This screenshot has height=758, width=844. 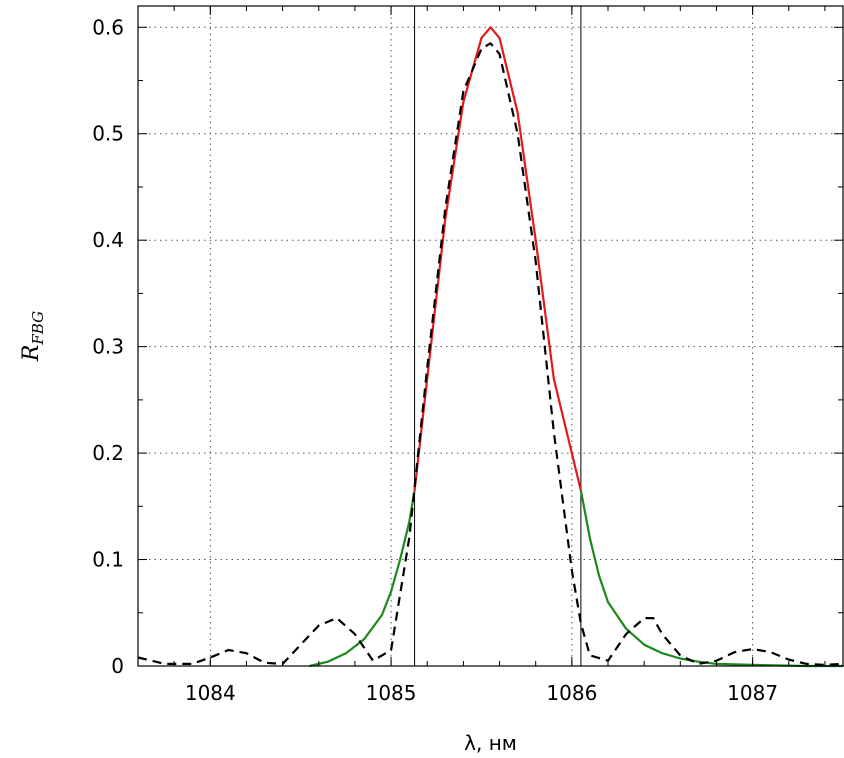 I want to click on y-axis-label: RFBG, so click(x=33, y=336).